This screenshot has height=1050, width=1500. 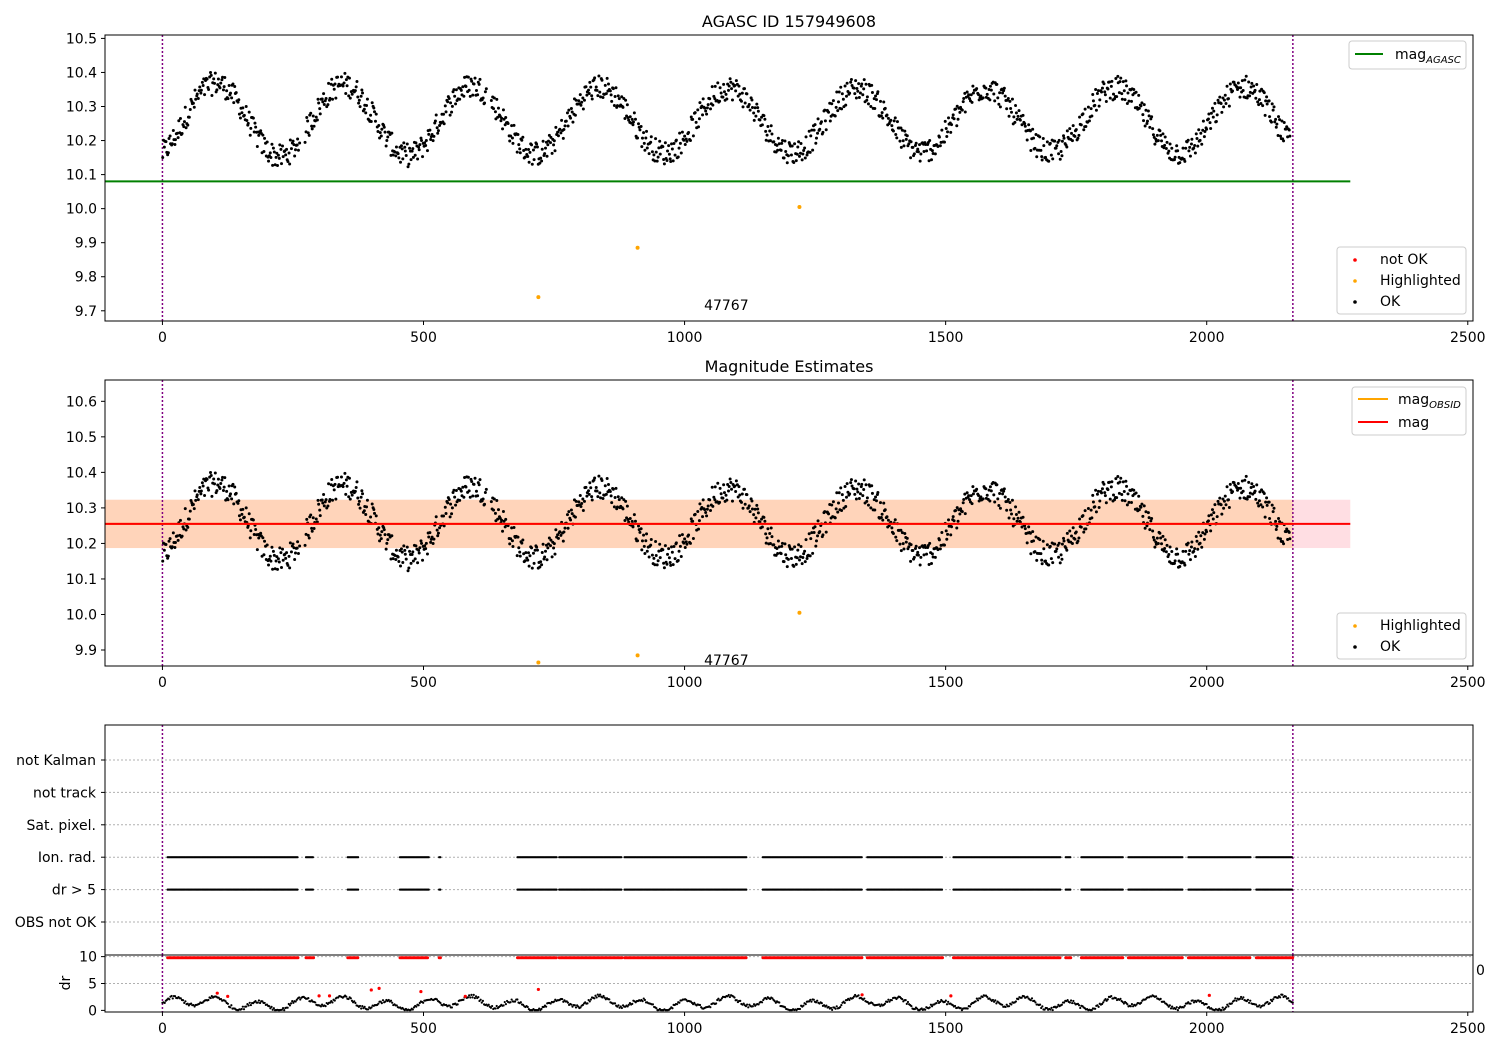 I want to click on legend-mag-label: mag, so click(x=1413, y=423).